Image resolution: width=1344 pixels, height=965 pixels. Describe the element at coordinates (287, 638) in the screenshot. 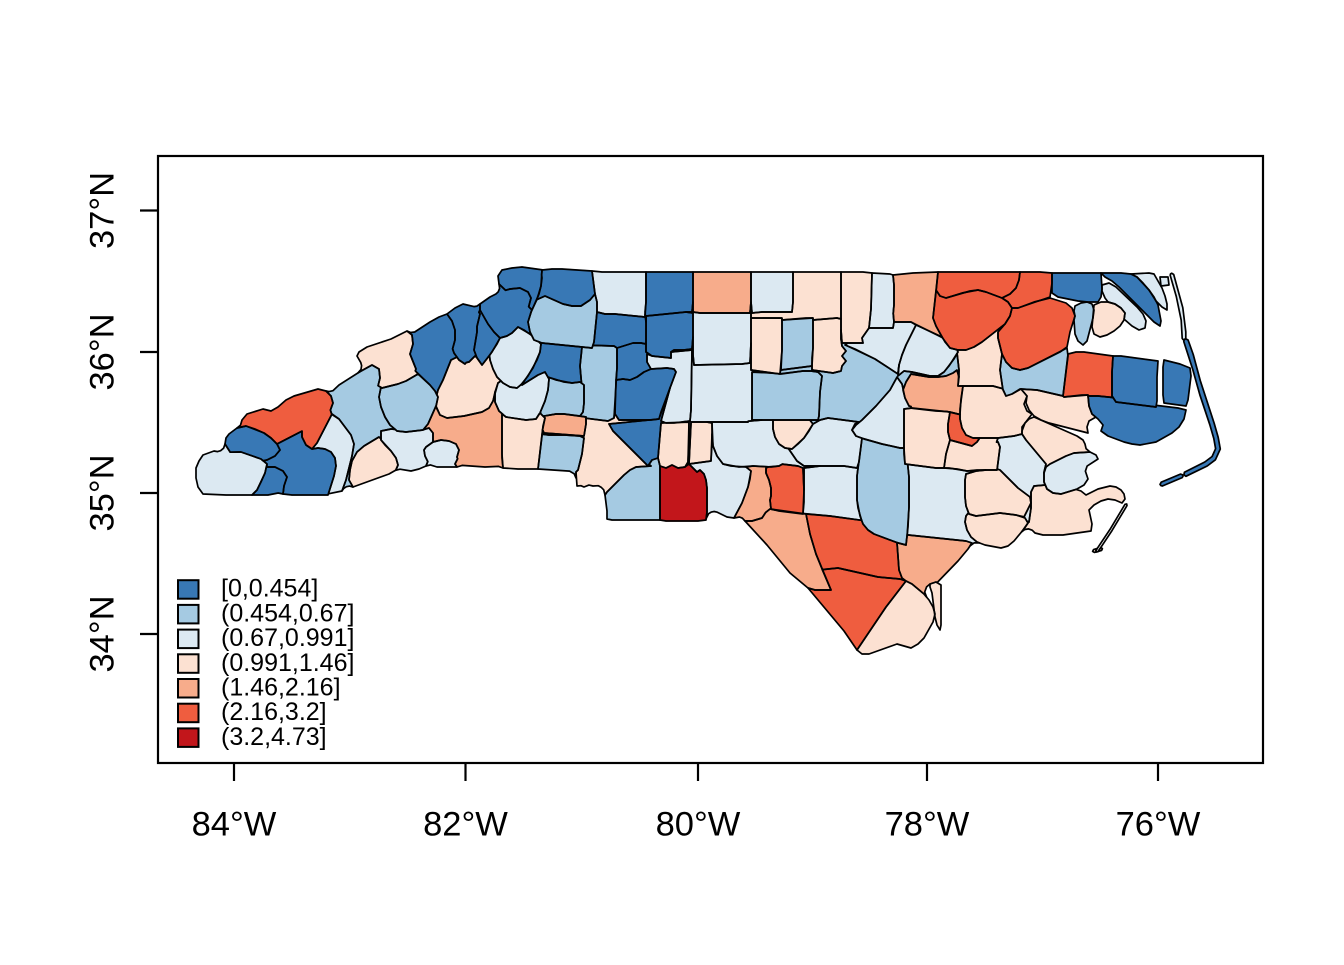

I see `svg-text: (0.67,0.991]` at that location.